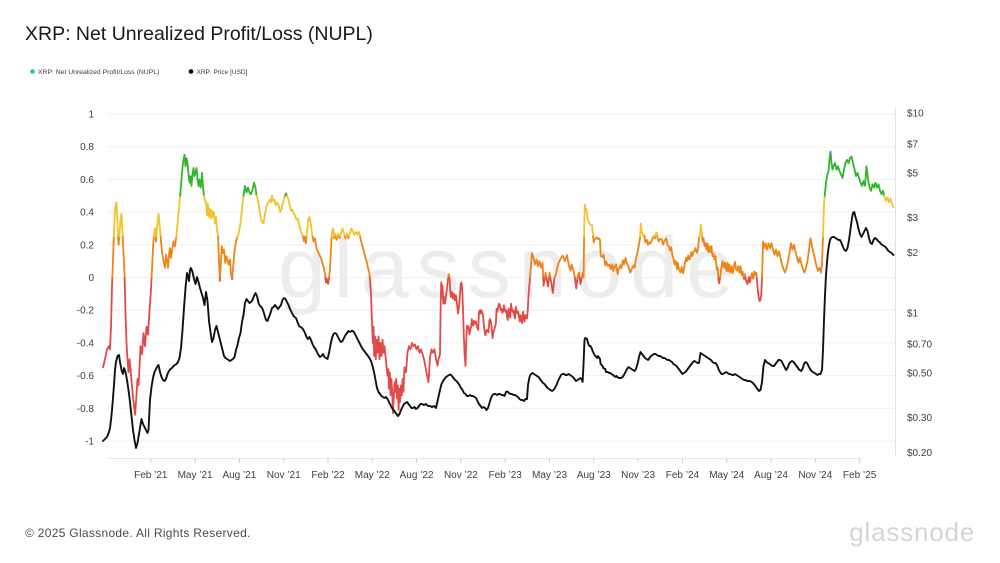  I want to click on svg-text: XRP: Price [USD], so click(222, 72).